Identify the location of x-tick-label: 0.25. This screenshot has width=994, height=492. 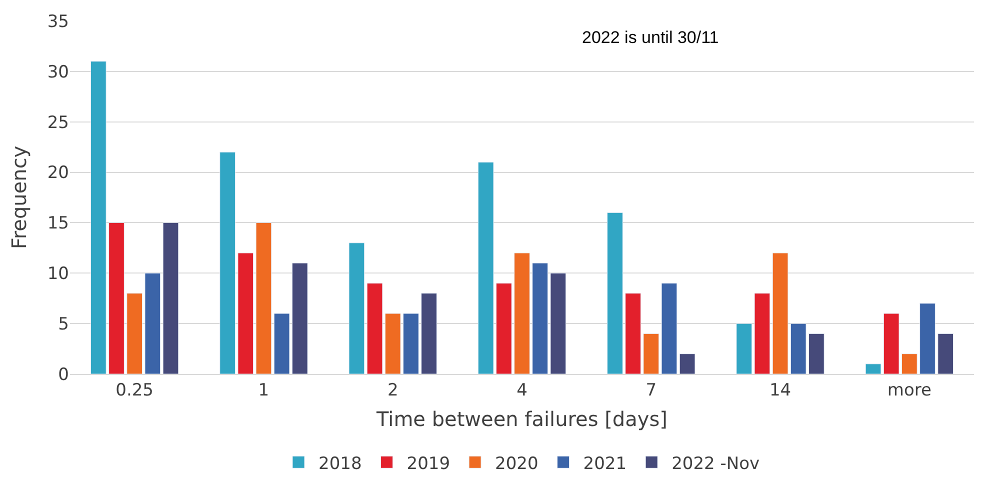
(135, 390).